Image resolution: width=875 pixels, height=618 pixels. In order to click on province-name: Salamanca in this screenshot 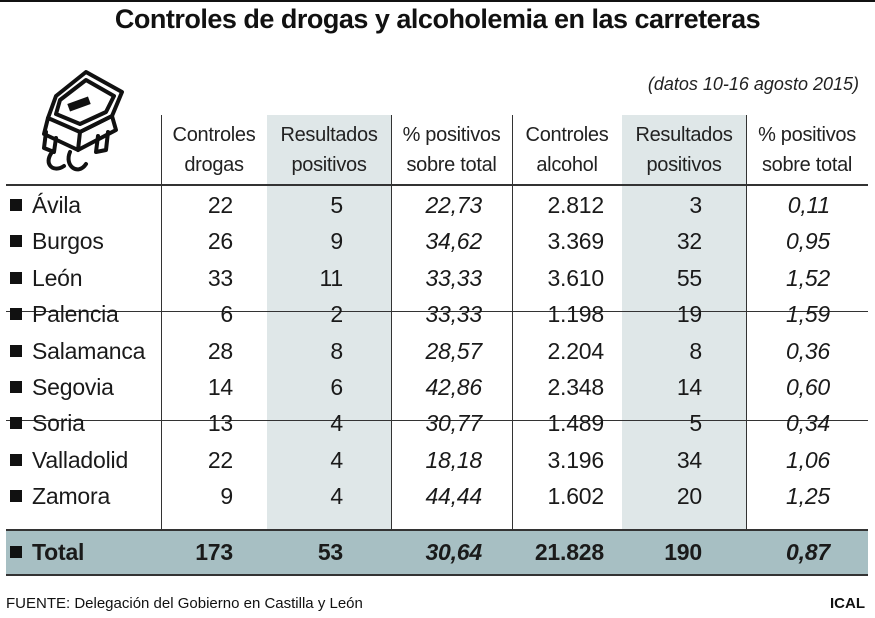, I will do `click(85, 351)`.